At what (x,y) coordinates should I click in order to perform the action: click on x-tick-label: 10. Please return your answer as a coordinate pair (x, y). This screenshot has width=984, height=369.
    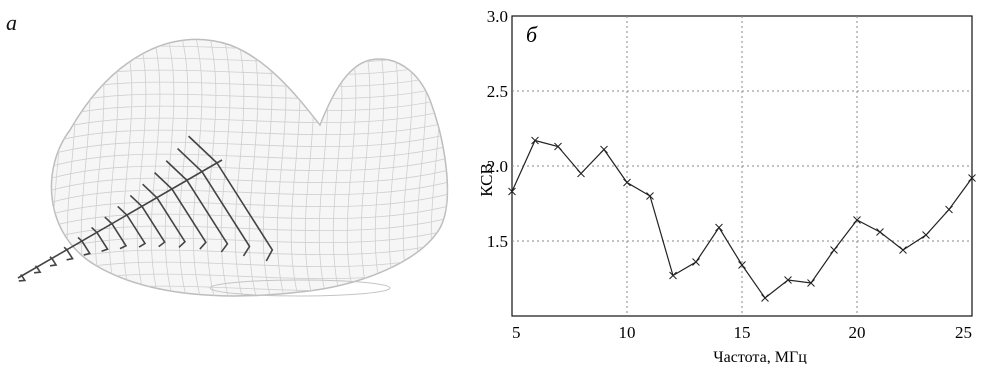
    Looking at the image, I should click on (627, 332).